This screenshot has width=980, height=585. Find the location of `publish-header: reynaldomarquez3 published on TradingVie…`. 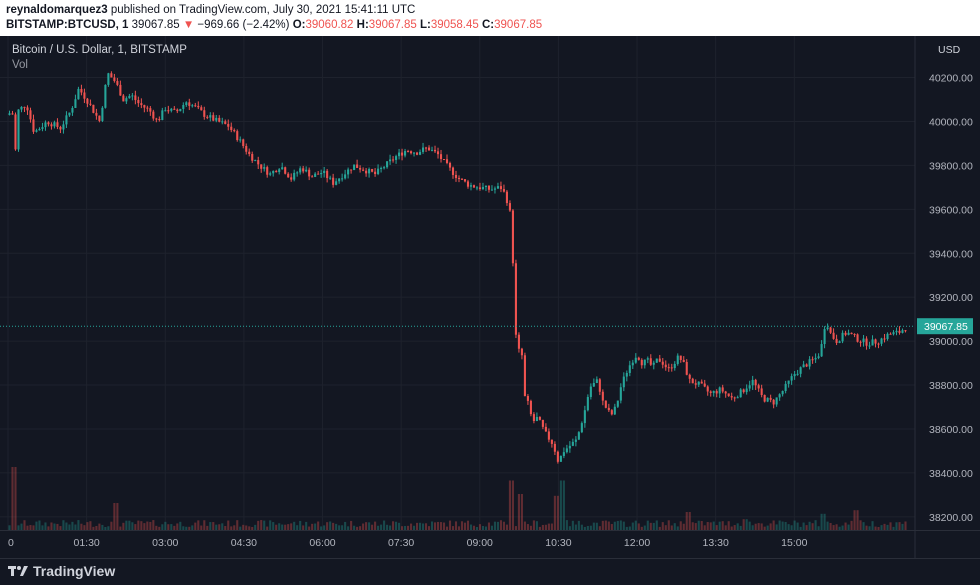

publish-header: reynaldomarquez3 published on TradingVie… is located at coordinates (490, 18).